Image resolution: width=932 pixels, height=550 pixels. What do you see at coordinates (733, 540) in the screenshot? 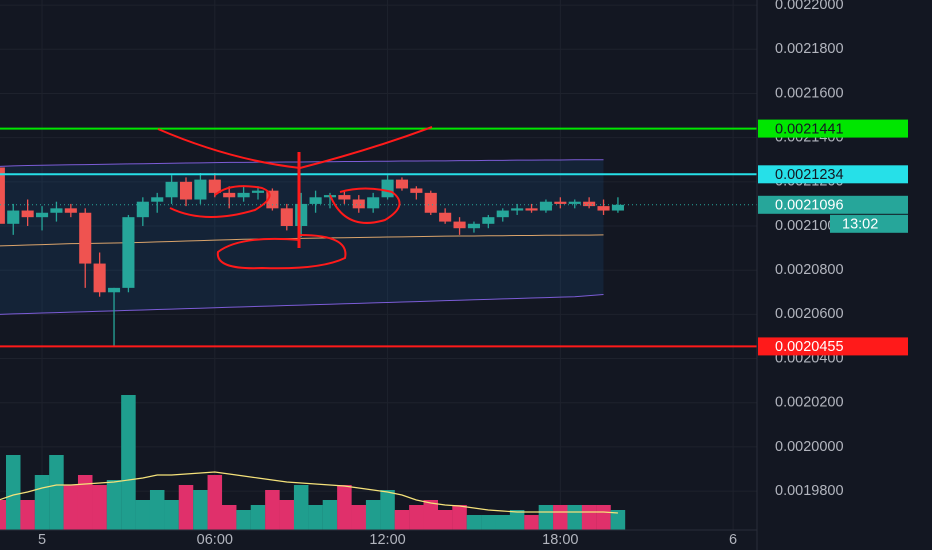
I see `x-tick-label: 6` at bounding box center [733, 540].